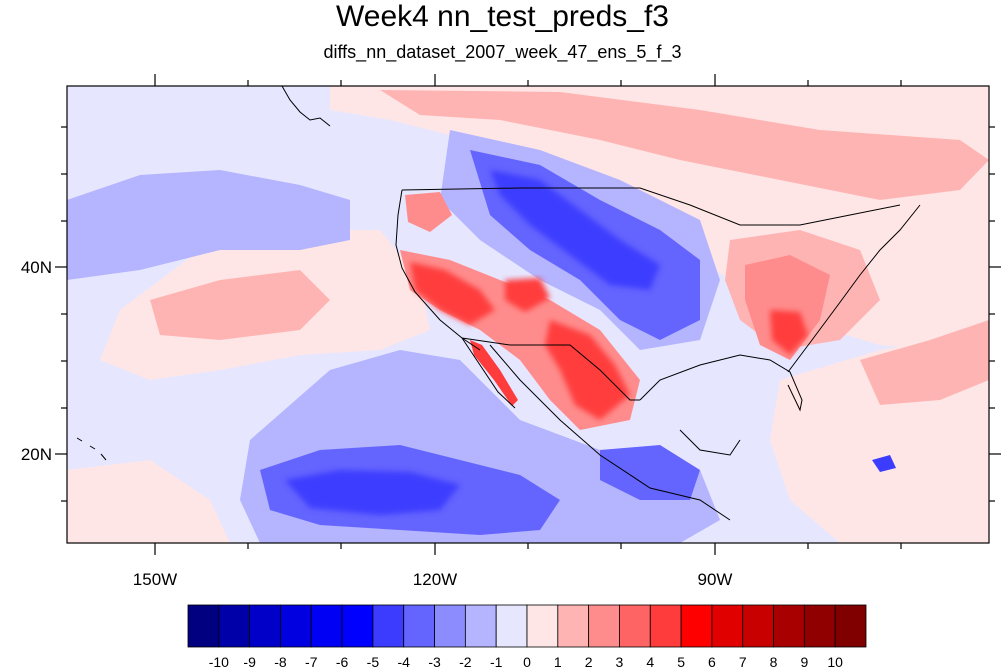 This screenshot has width=1005, height=672. I want to click on yucatan-coast, so click(710, 442).